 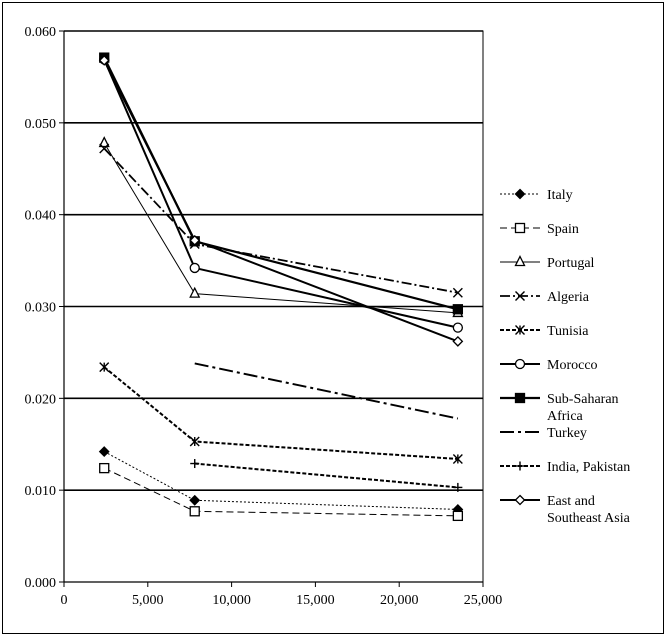 I want to click on legend-label: India, Pakistan, so click(x=588, y=467).